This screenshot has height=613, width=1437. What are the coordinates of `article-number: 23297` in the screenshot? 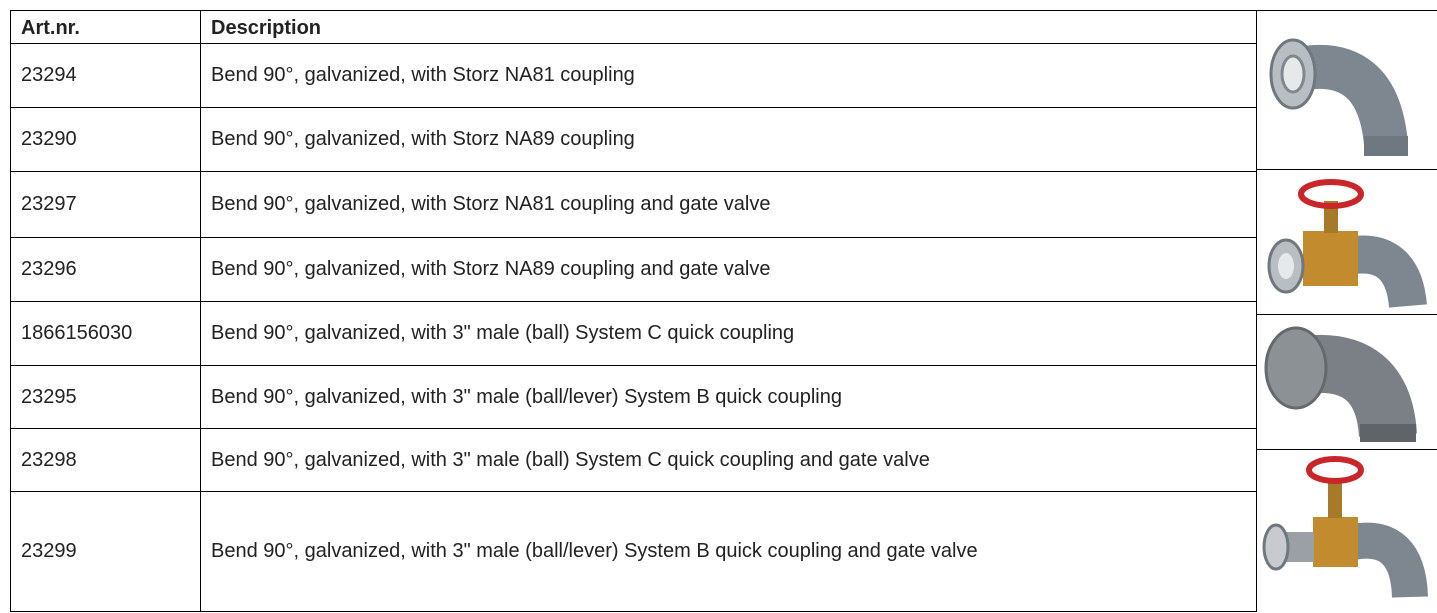 It's located at (105, 204).